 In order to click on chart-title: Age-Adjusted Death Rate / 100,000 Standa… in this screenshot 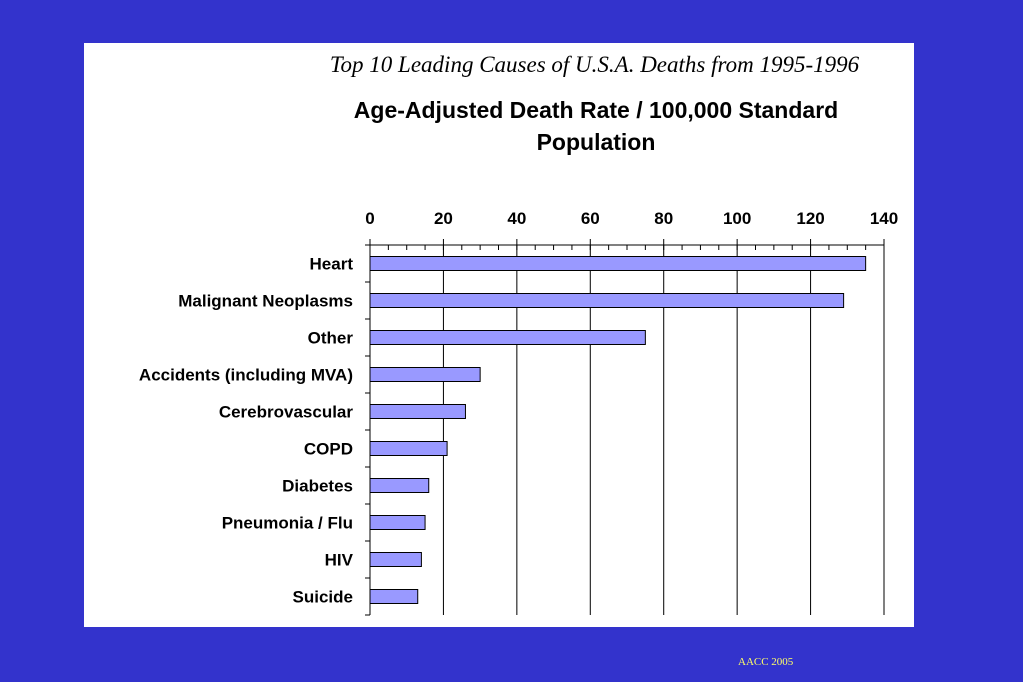, I will do `click(596, 126)`.